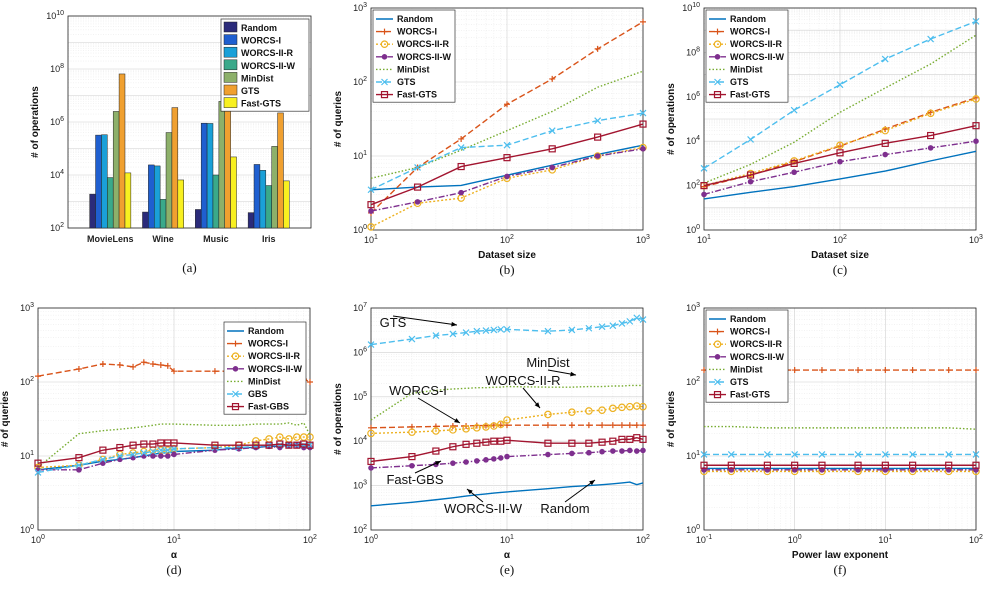  What do you see at coordinates (840, 255) in the screenshot?
I see `x-axis-label: Dataset size` at bounding box center [840, 255].